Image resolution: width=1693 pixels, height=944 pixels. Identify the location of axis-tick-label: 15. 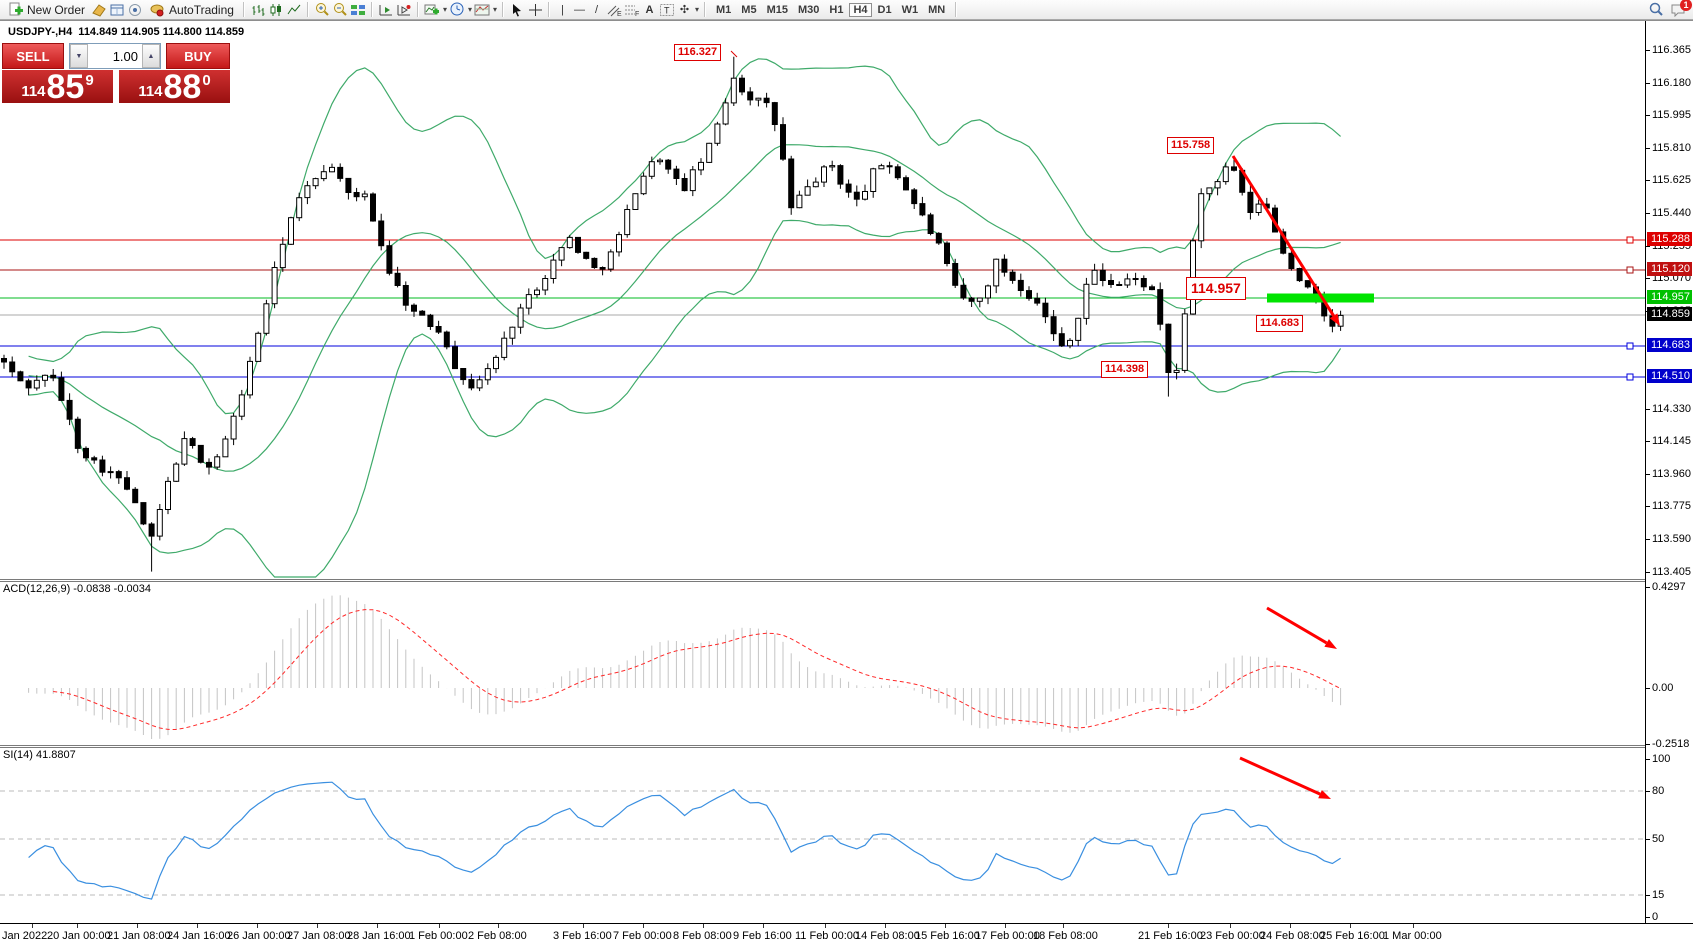
(1658, 895).